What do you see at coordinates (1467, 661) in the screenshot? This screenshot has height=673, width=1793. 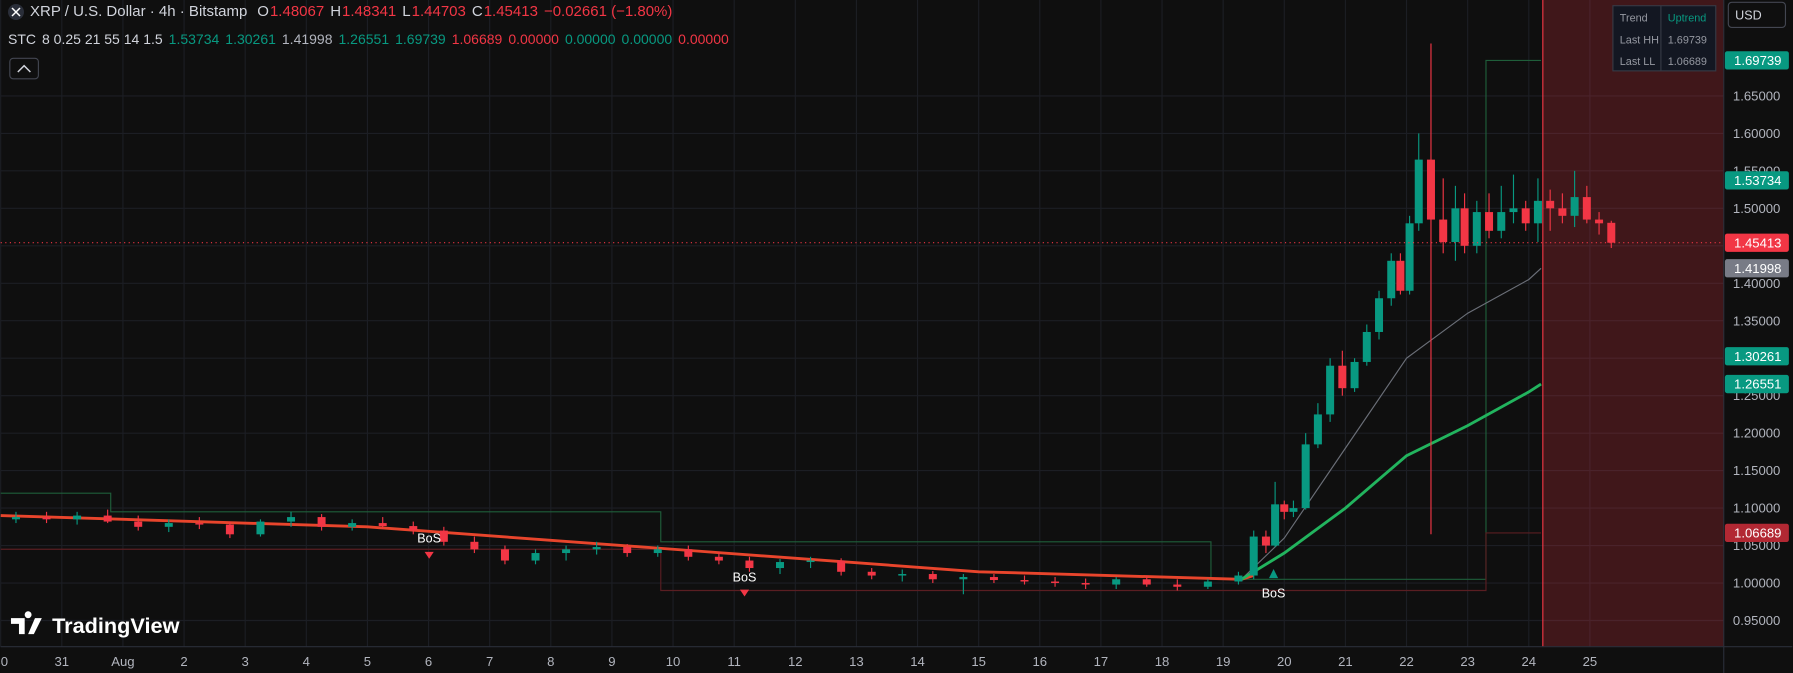 I see `x-tick-label: 23` at bounding box center [1467, 661].